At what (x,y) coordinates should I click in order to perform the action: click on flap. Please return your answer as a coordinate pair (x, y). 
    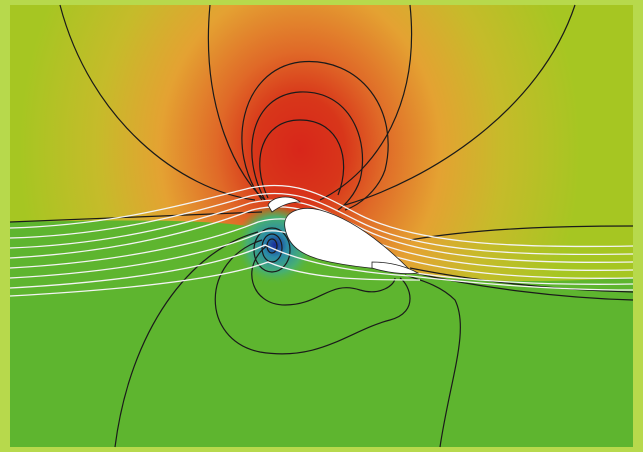
    Looking at the image, I should click on (395, 268).